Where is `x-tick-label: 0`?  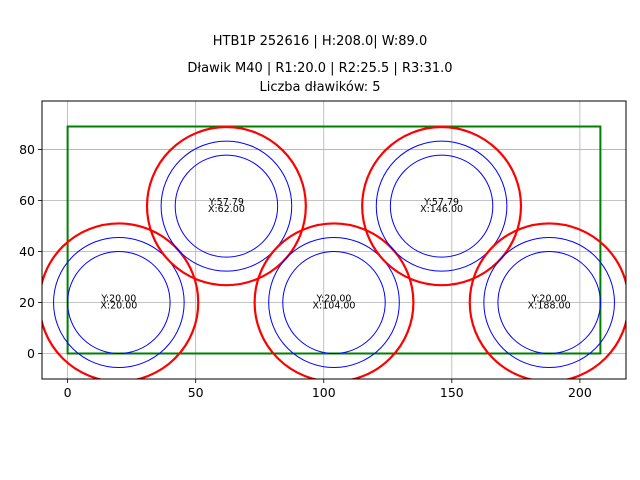 x-tick-label: 0 is located at coordinates (68, 392).